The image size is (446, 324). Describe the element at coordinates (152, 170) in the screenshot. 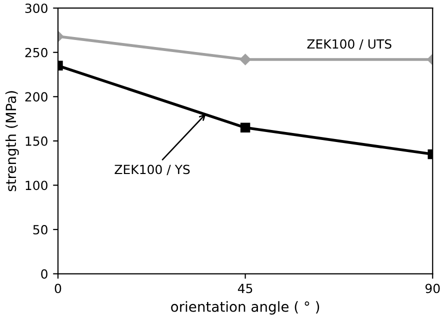

I see `annotation: ZEK100 / YS` at that location.